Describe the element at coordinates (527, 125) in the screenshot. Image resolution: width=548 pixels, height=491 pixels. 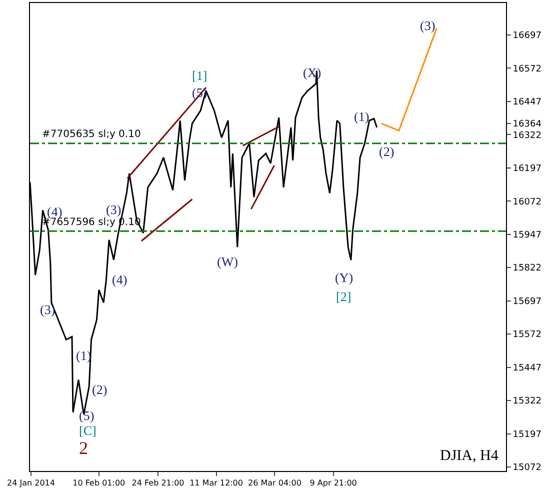
I see `y-tick-label: 16364` at that location.